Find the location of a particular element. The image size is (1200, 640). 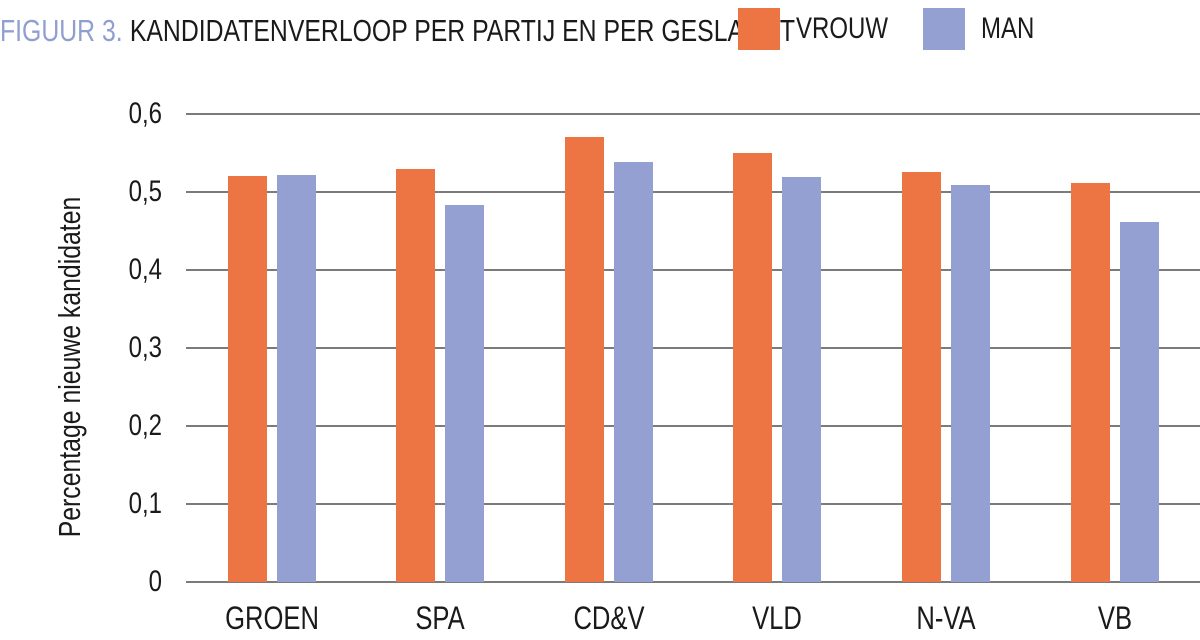

y-tick-label-0.6: 0,6 is located at coordinates (145, 113).